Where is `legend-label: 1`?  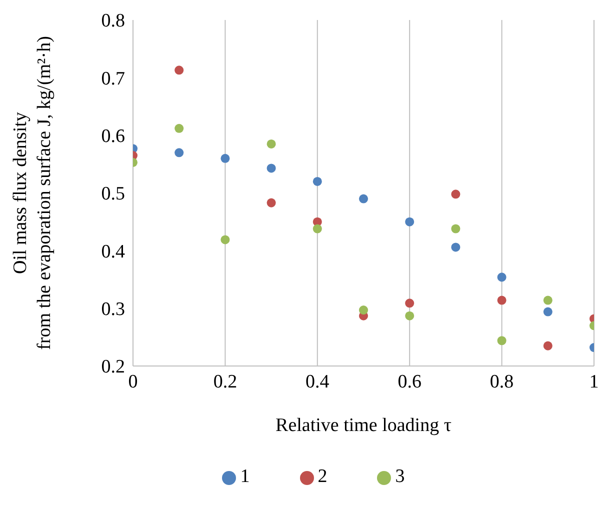 legend-label: 1 is located at coordinates (245, 476).